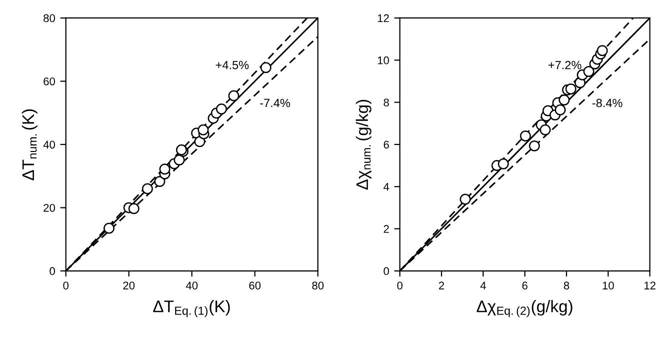 The image size is (672, 346). I want to click on annotation: +7.2%, so click(565, 65).